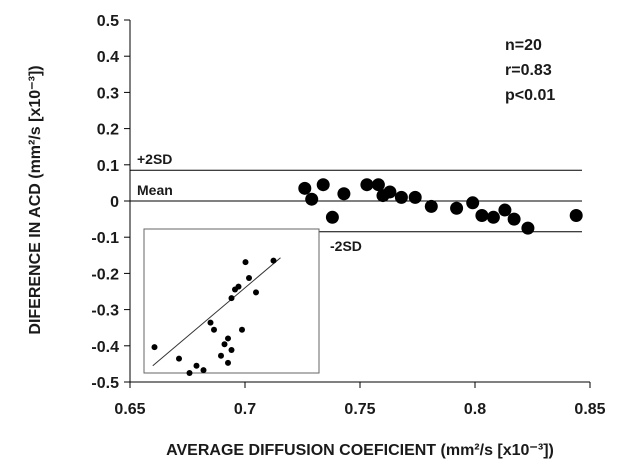  What do you see at coordinates (108, 21) in the screenshot?
I see `y-tick-label: 0.5` at bounding box center [108, 21].